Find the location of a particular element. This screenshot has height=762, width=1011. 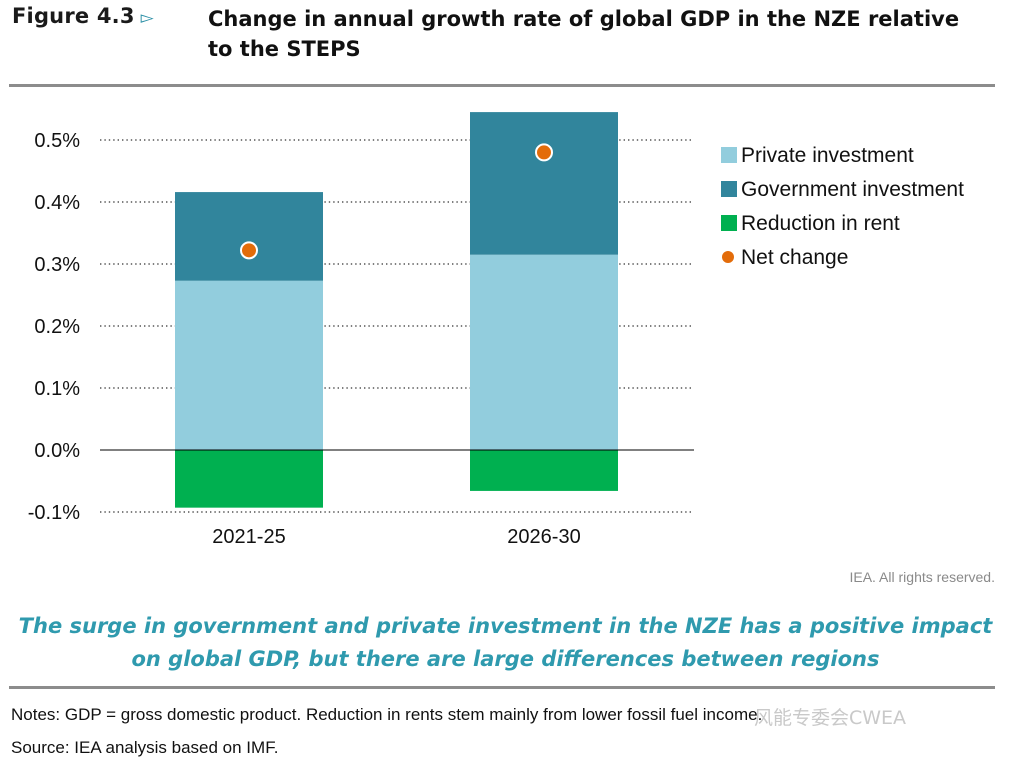

watermark: 风能专委会CWEA is located at coordinates (830, 718).